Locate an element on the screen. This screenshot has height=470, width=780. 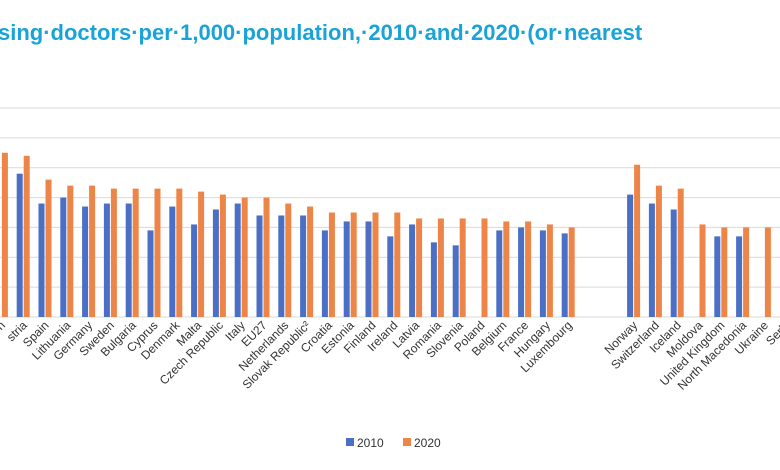
legend-label: 2020 is located at coordinates (427, 443).